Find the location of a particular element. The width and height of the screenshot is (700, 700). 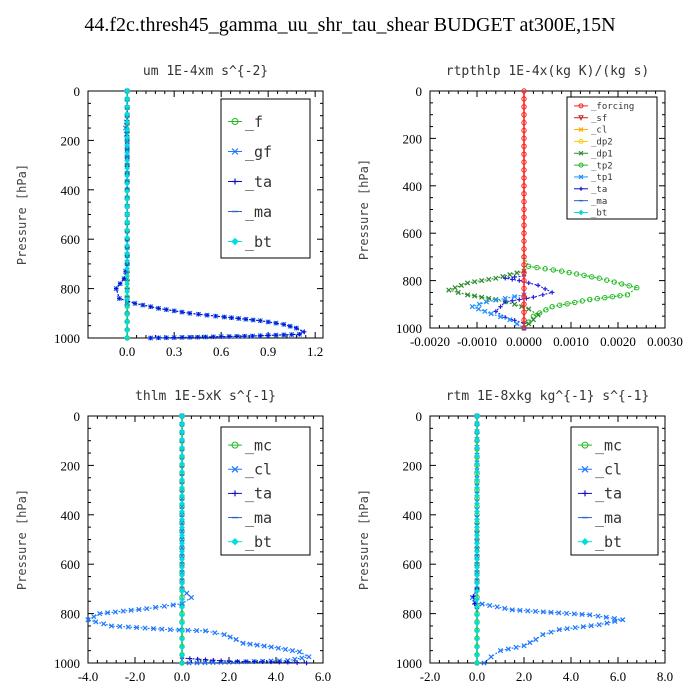

legend-label: _bt is located at coordinates (599, 214).